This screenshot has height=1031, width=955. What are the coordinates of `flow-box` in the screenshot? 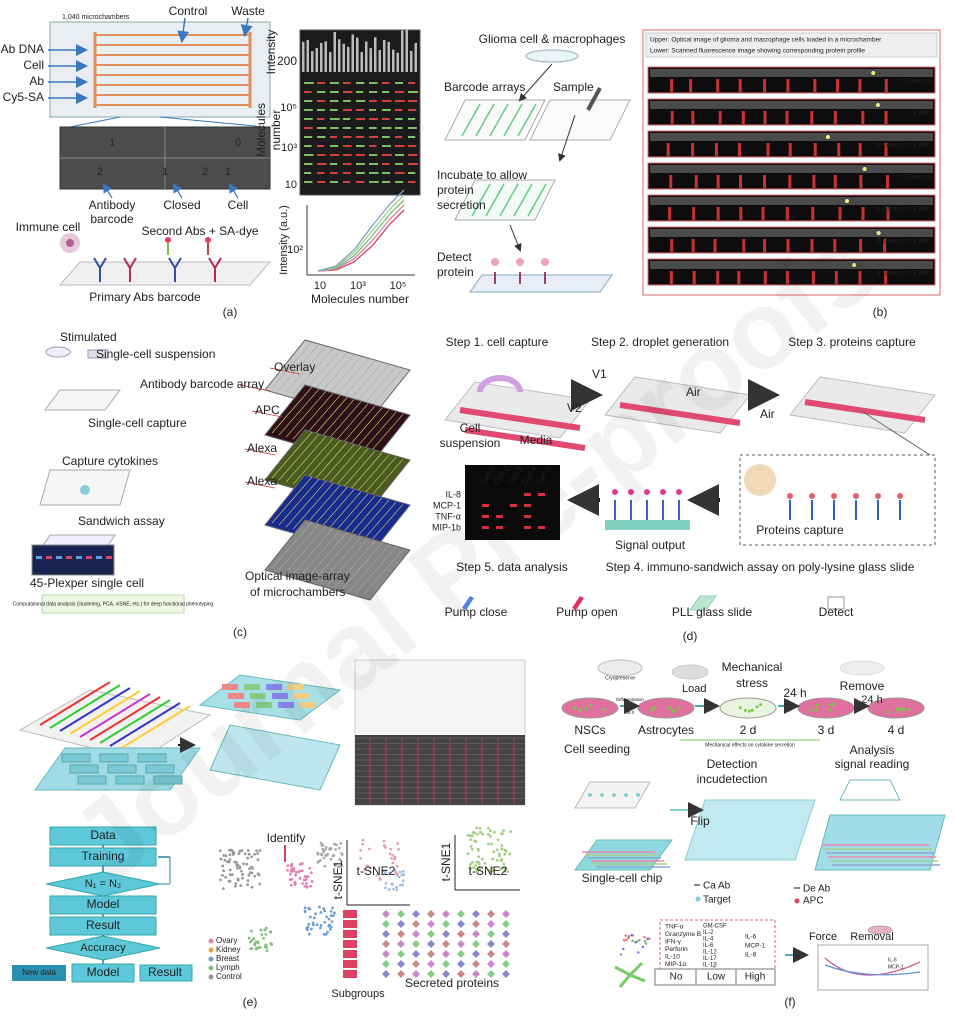 It's located at (39, 973).